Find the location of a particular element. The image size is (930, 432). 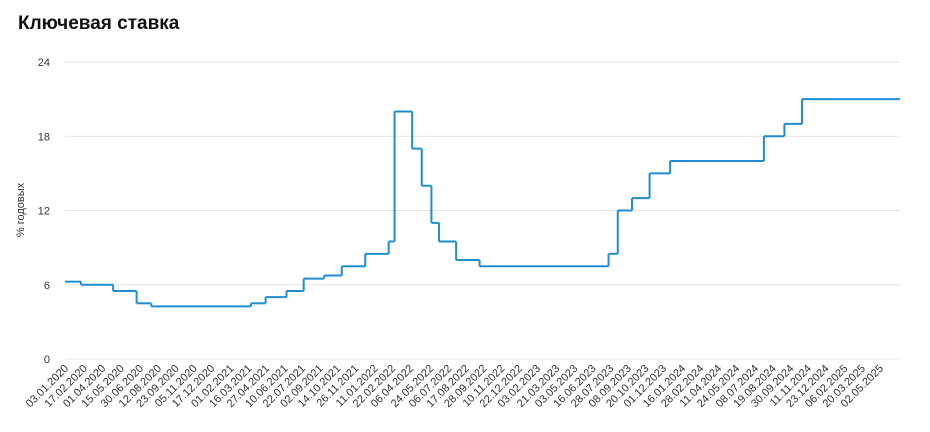

y-tick-label: 12 is located at coordinates (44, 212).